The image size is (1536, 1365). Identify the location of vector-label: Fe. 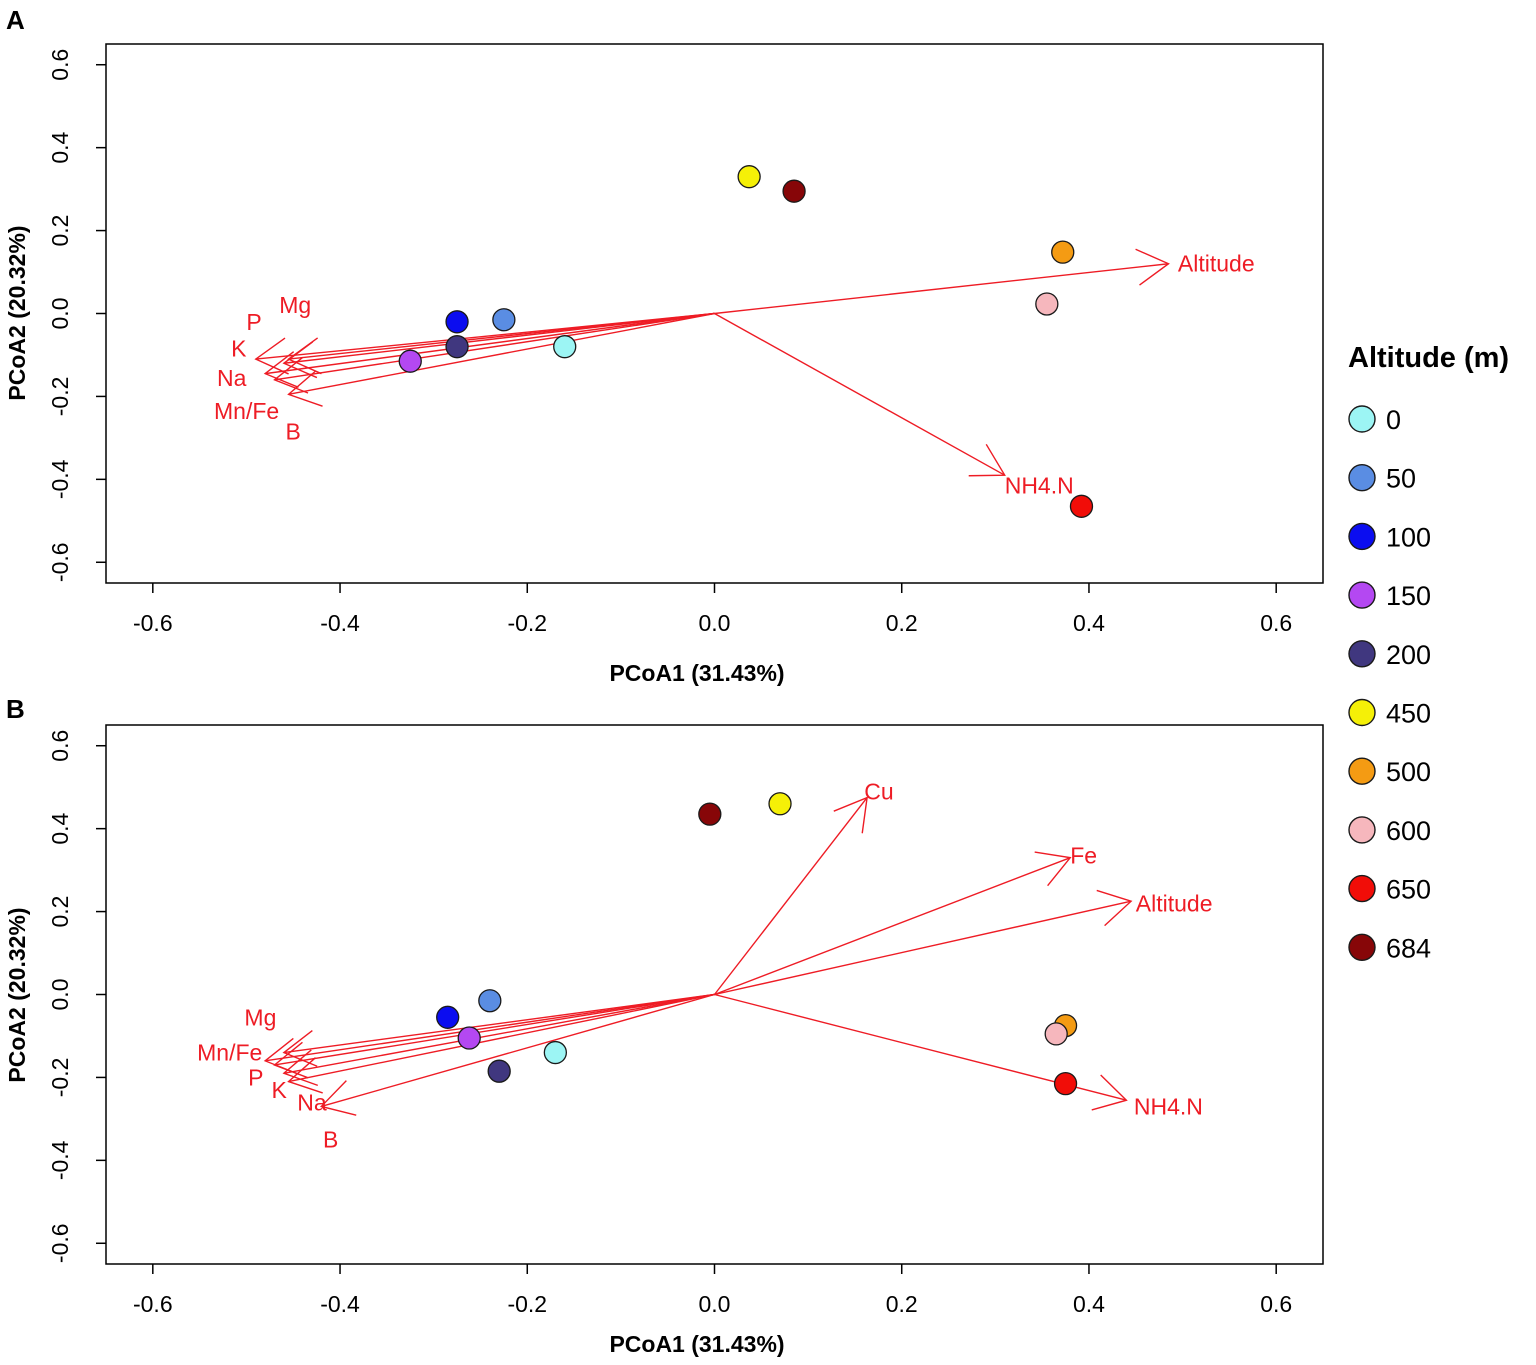
(1083, 856).